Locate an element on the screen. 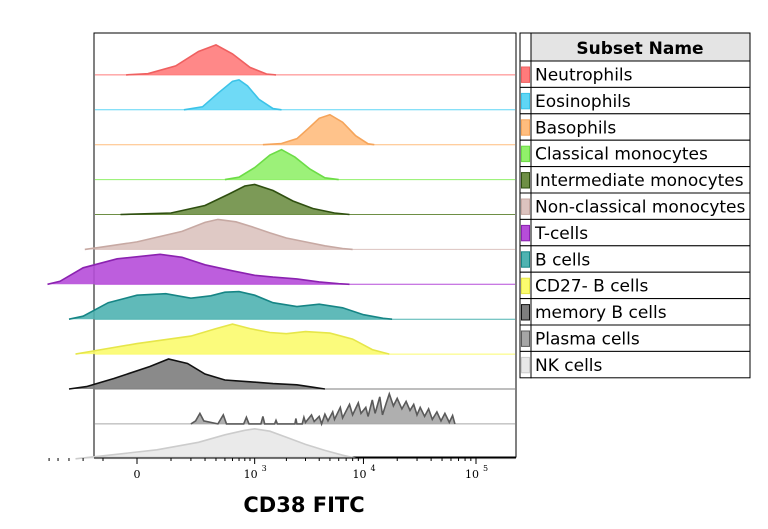 The height and width of the screenshot is (529, 768). legend-header is located at coordinates (640, 47).